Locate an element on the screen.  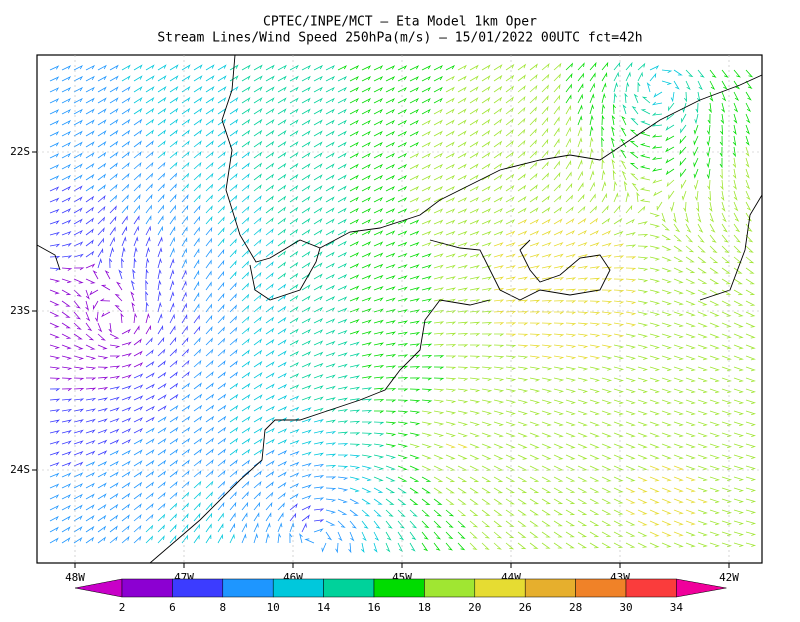
colorbar-label: 34 is located at coordinates (677, 607).